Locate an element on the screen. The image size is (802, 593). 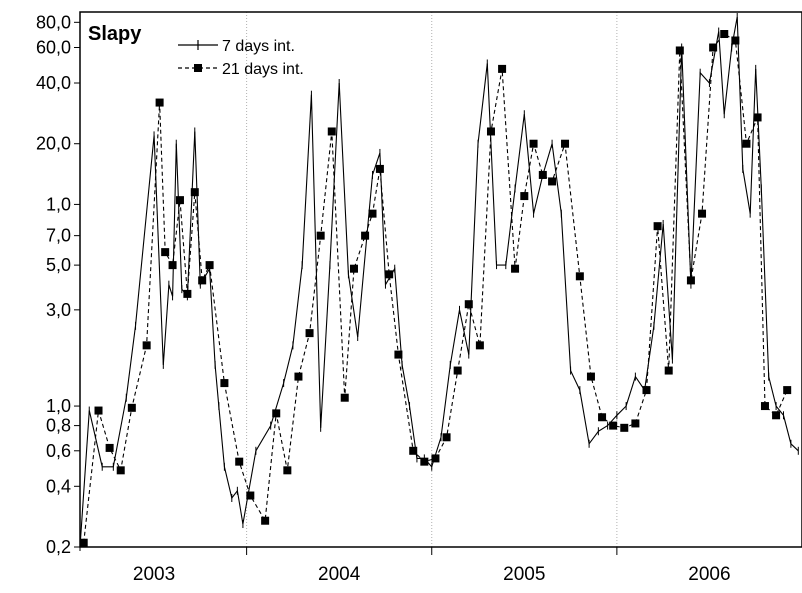
y-tick-label-9: 20,0 is located at coordinates (53, 144).